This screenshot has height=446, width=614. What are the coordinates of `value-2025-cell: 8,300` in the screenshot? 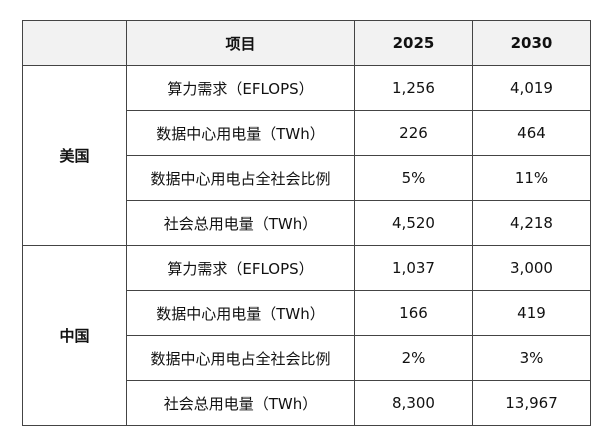 It's located at (413, 403).